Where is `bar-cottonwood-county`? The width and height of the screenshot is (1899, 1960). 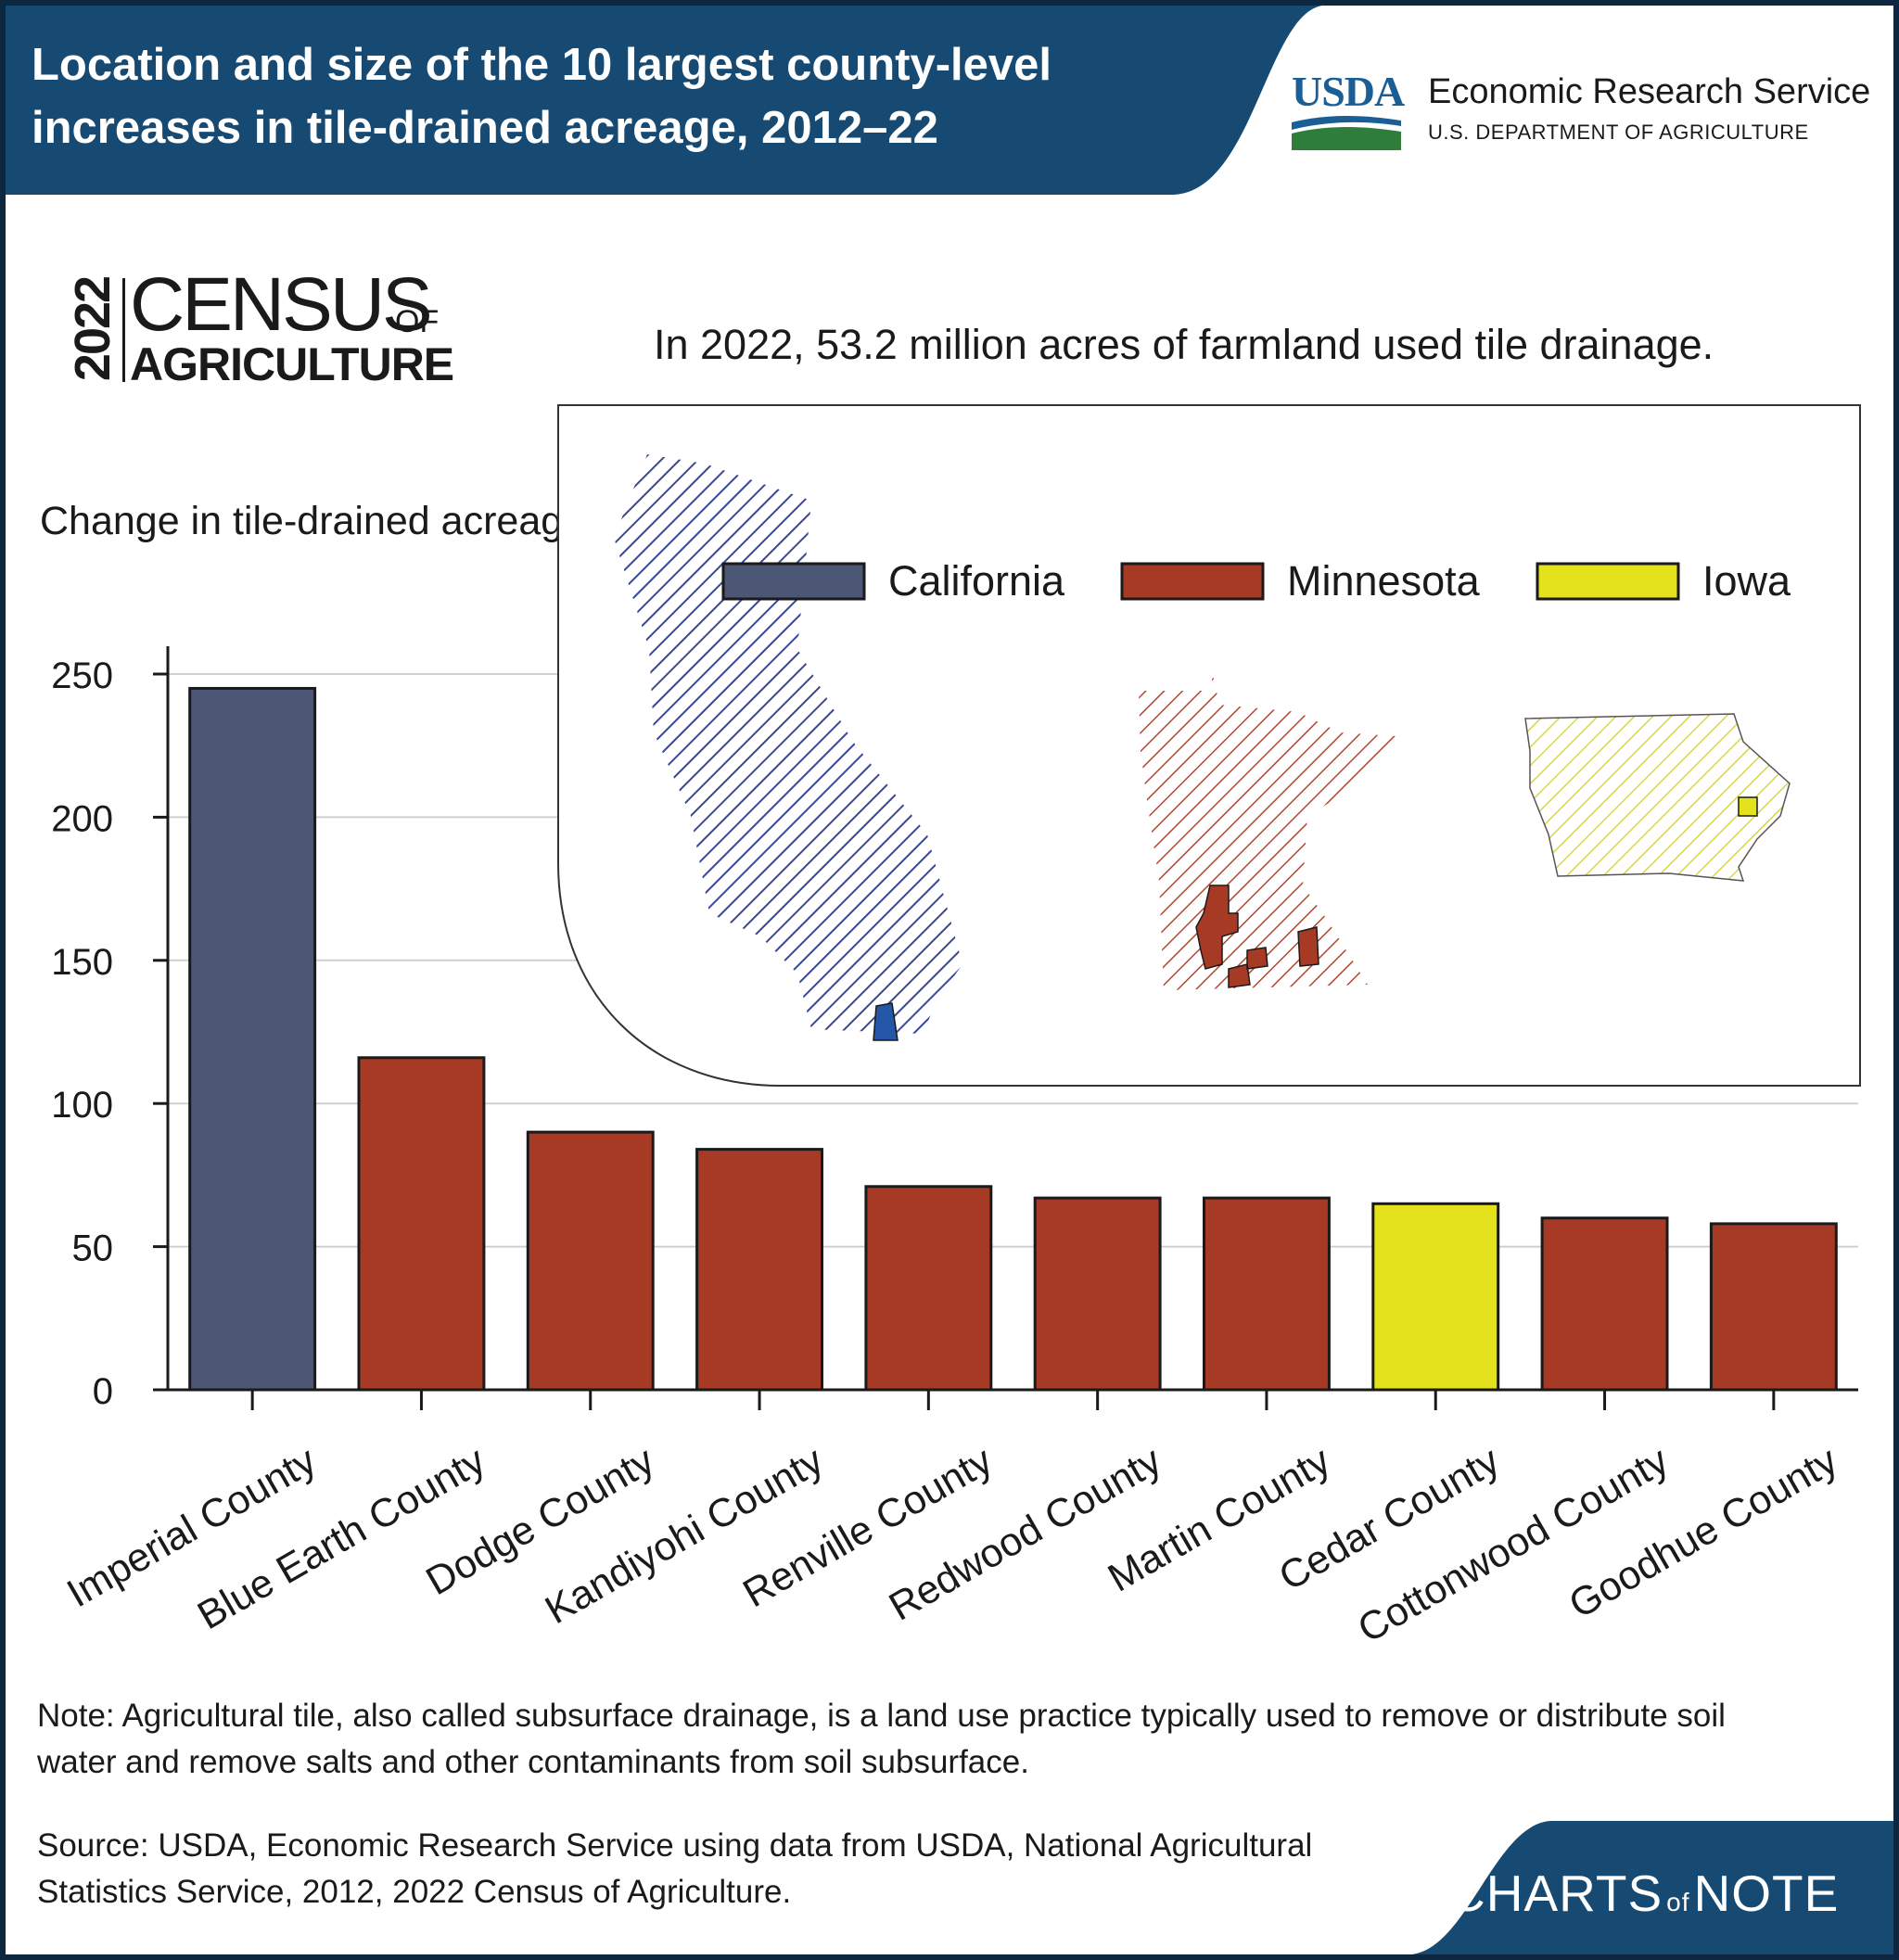
bar-cottonwood-county is located at coordinates (1604, 1304).